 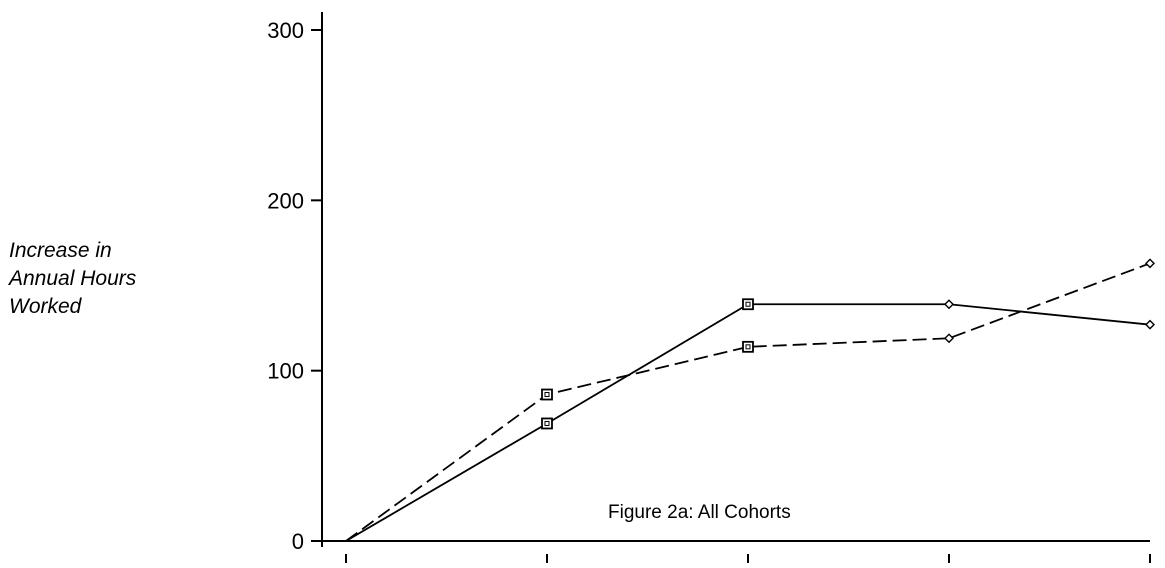 What do you see at coordinates (294, 286) in the screenshot?
I see `y-axis-ticks: 0 100 200 300` at bounding box center [294, 286].